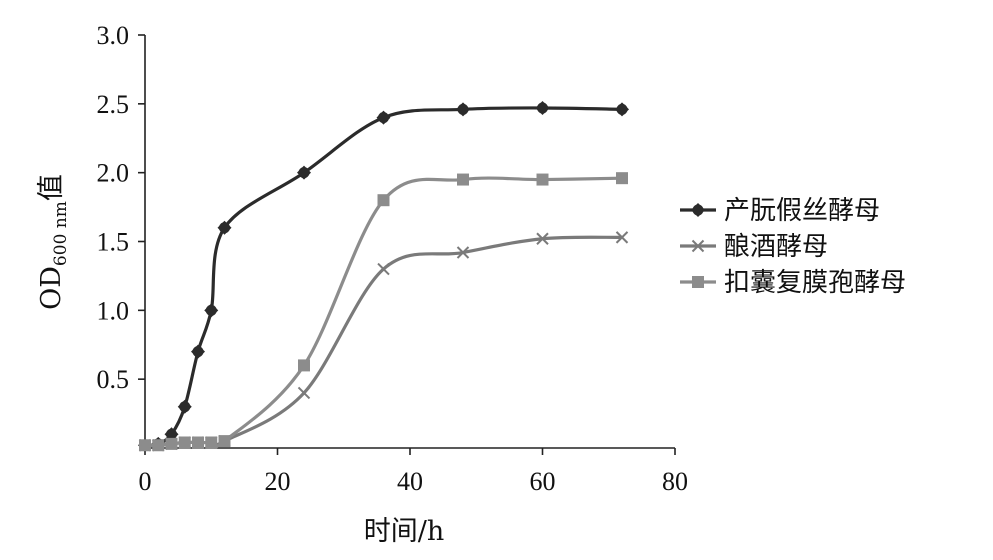 The image size is (993, 560). What do you see at coordinates (410, 481) in the screenshot?
I see `x-tick-label: 40` at bounding box center [410, 481].